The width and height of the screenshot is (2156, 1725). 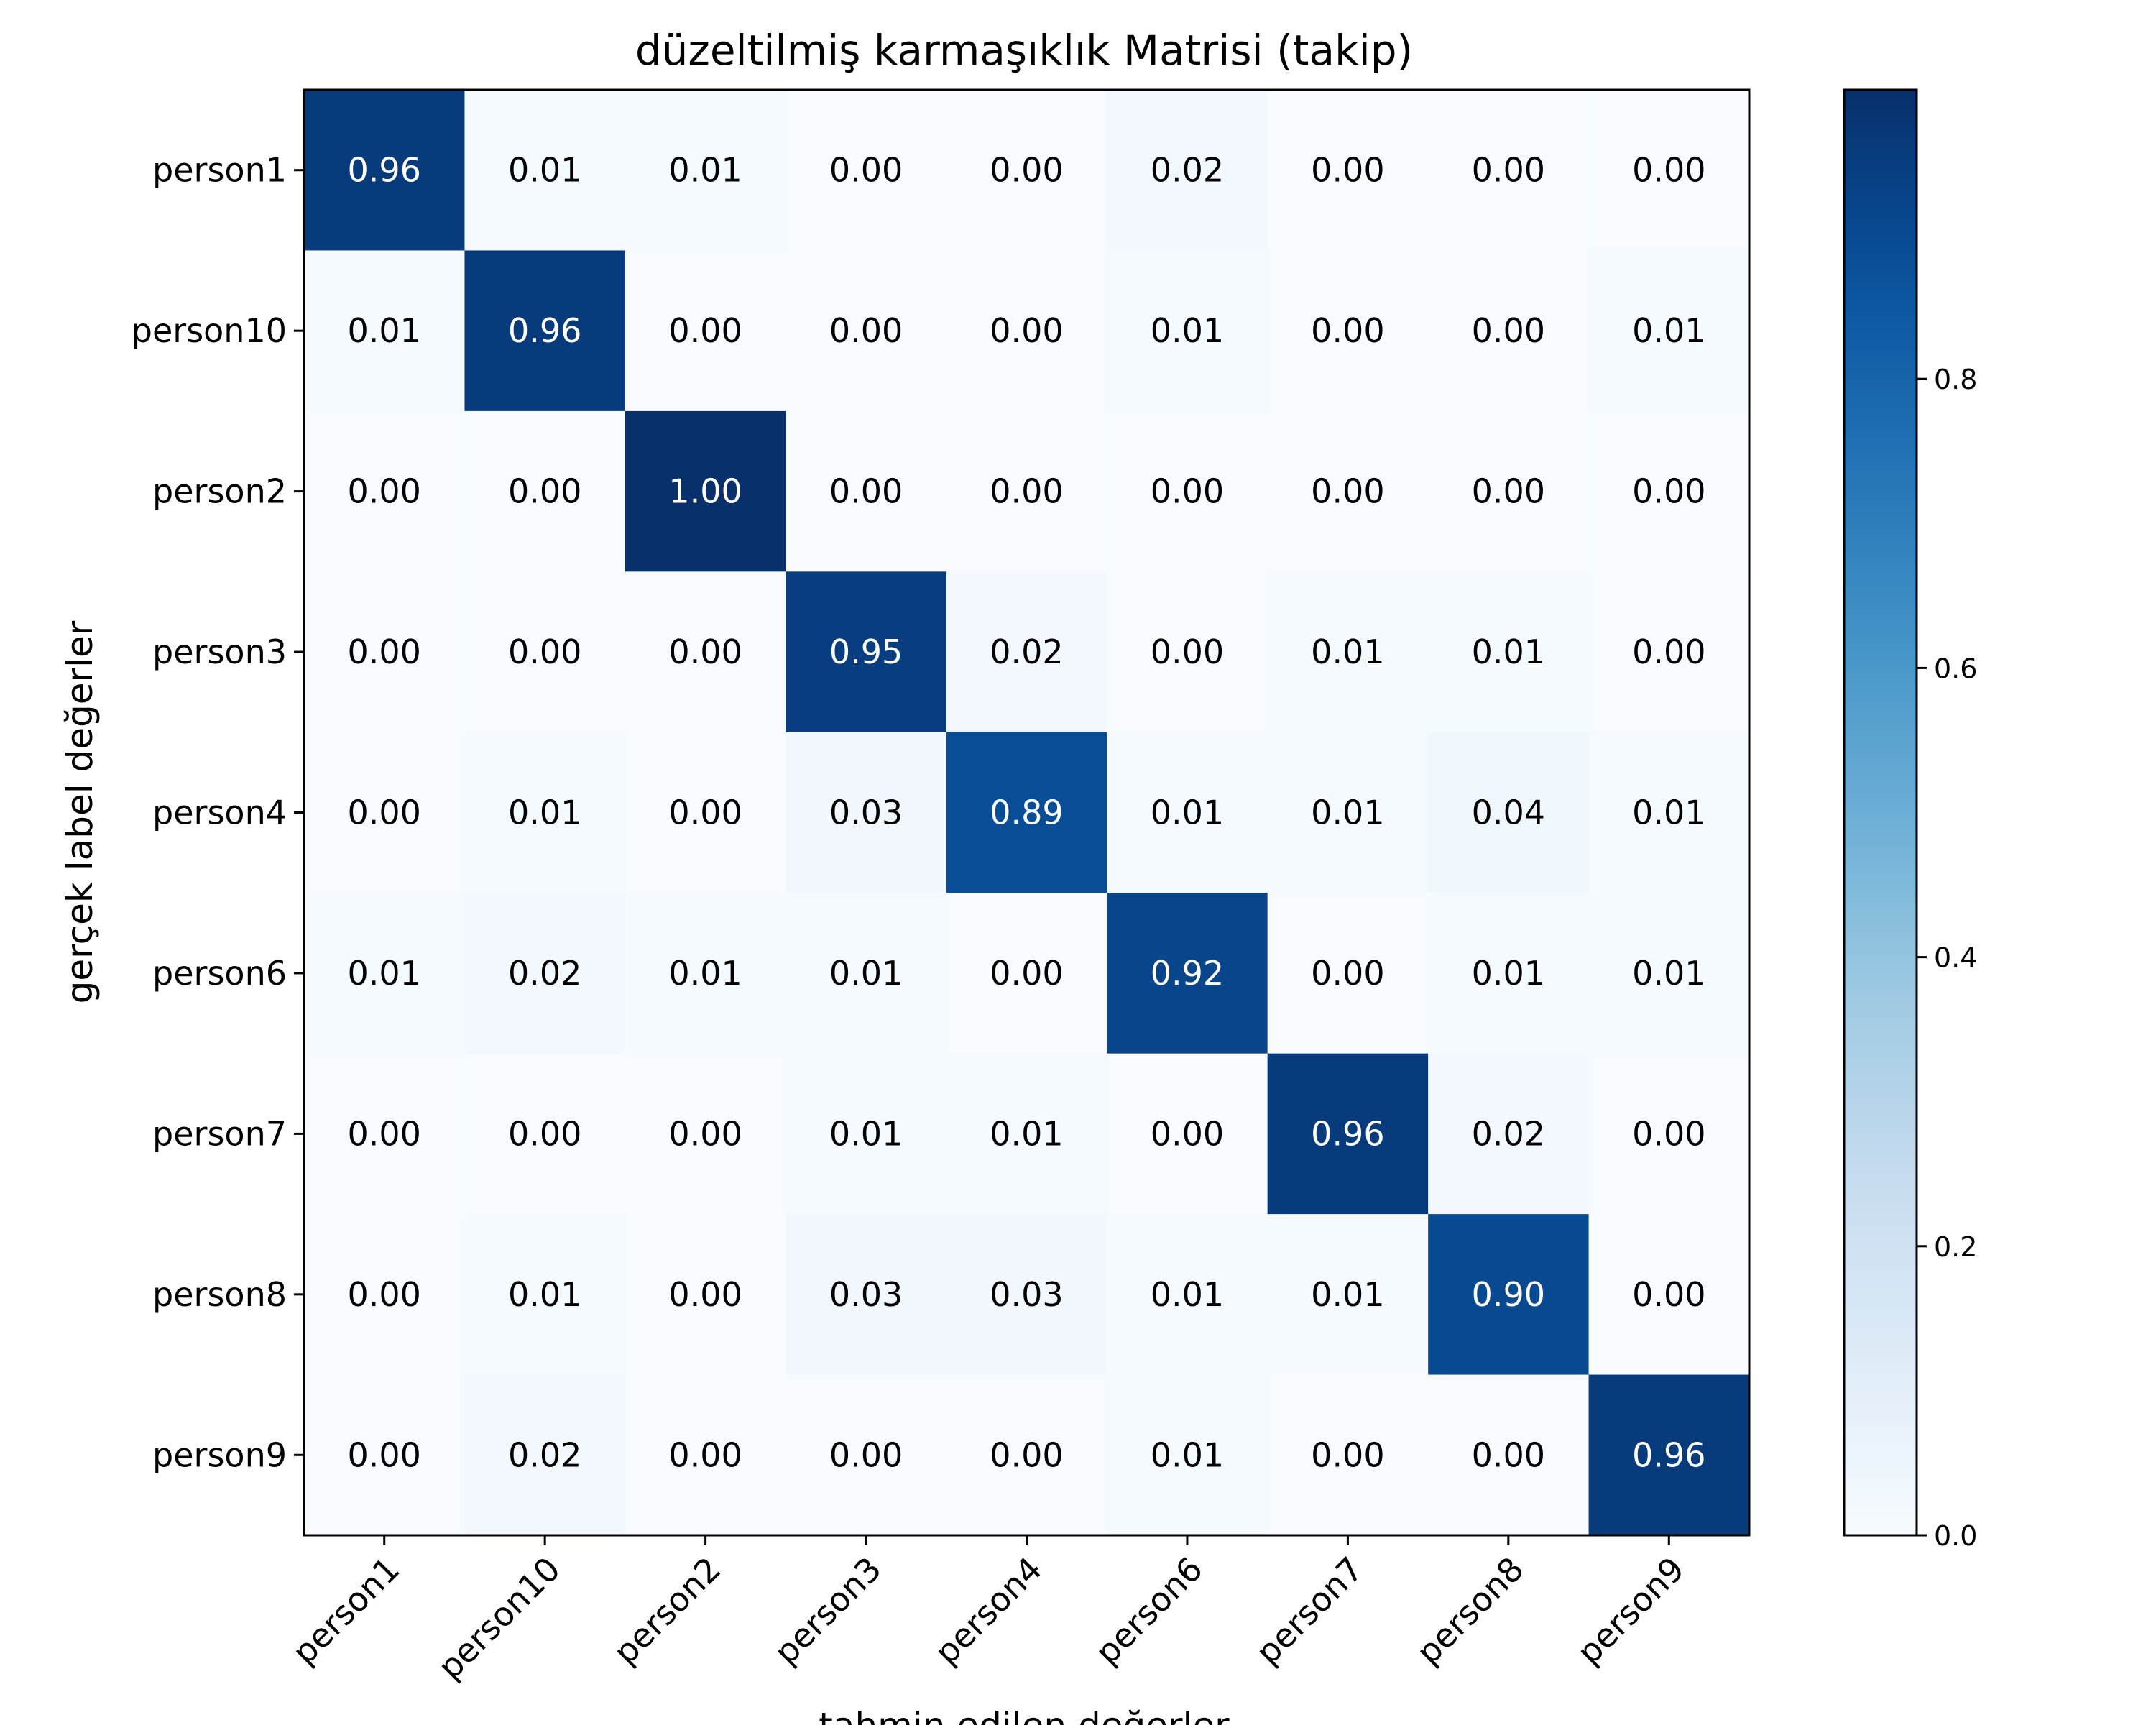 I want to click on x-tick-label: person6, so click(x=1148, y=1611).